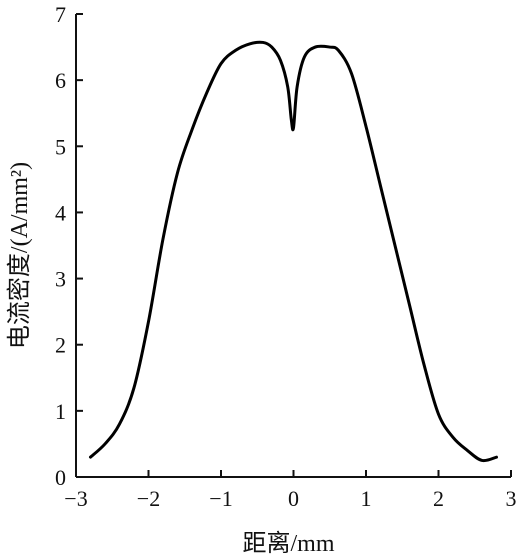  What do you see at coordinates (293, 498) in the screenshot?
I see `x-tick-label: 0` at bounding box center [293, 498].